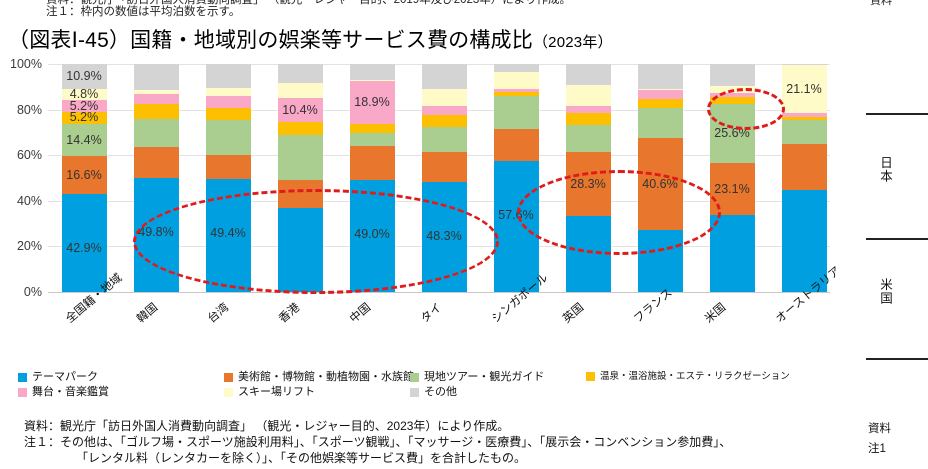 This screenshot has height=469, width=928. I want to click on adjacent-note-1: 注1, so click(877, 449).